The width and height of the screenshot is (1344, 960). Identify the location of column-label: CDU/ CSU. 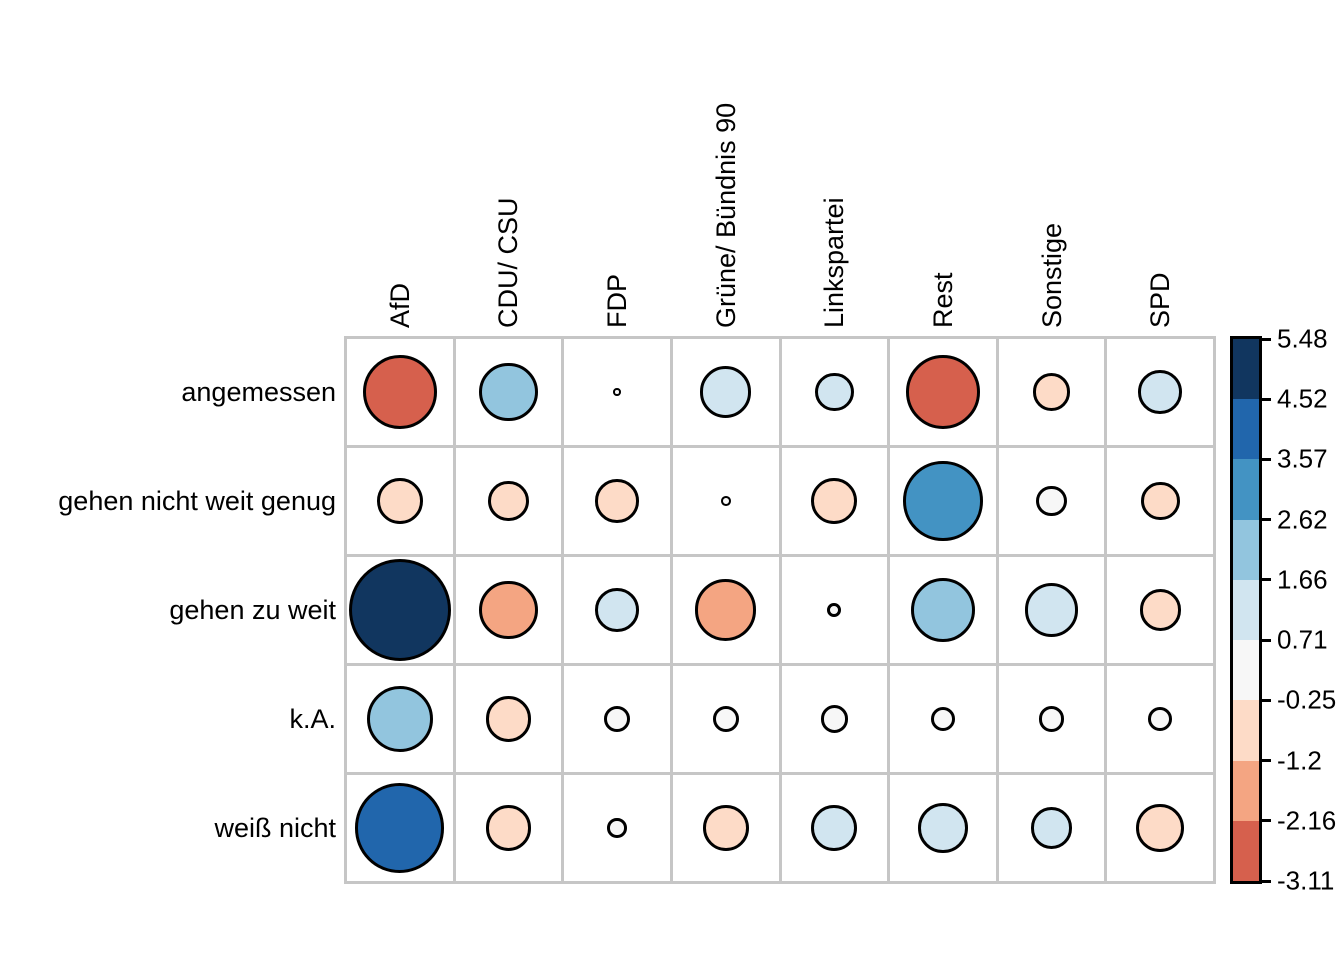
(508, 262).